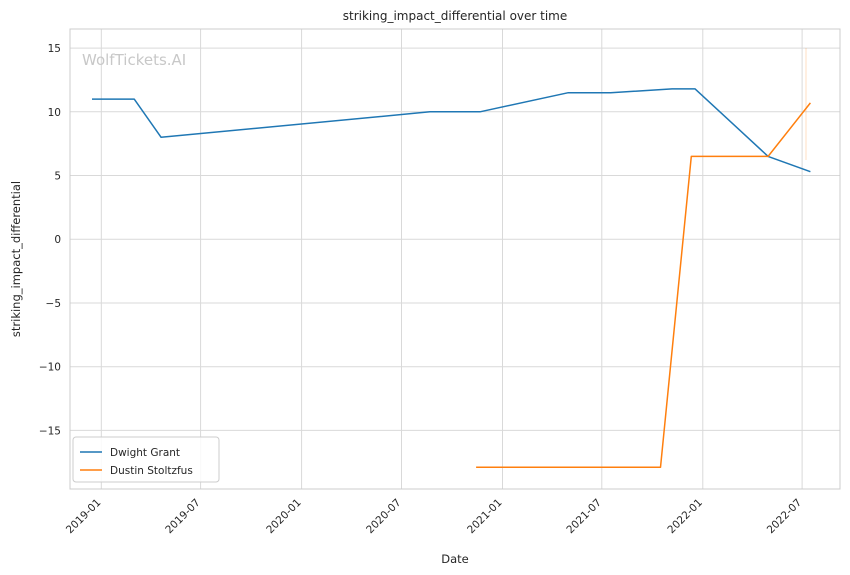  I want to click on x-tick-label: 2019-07, so click(183, 517).